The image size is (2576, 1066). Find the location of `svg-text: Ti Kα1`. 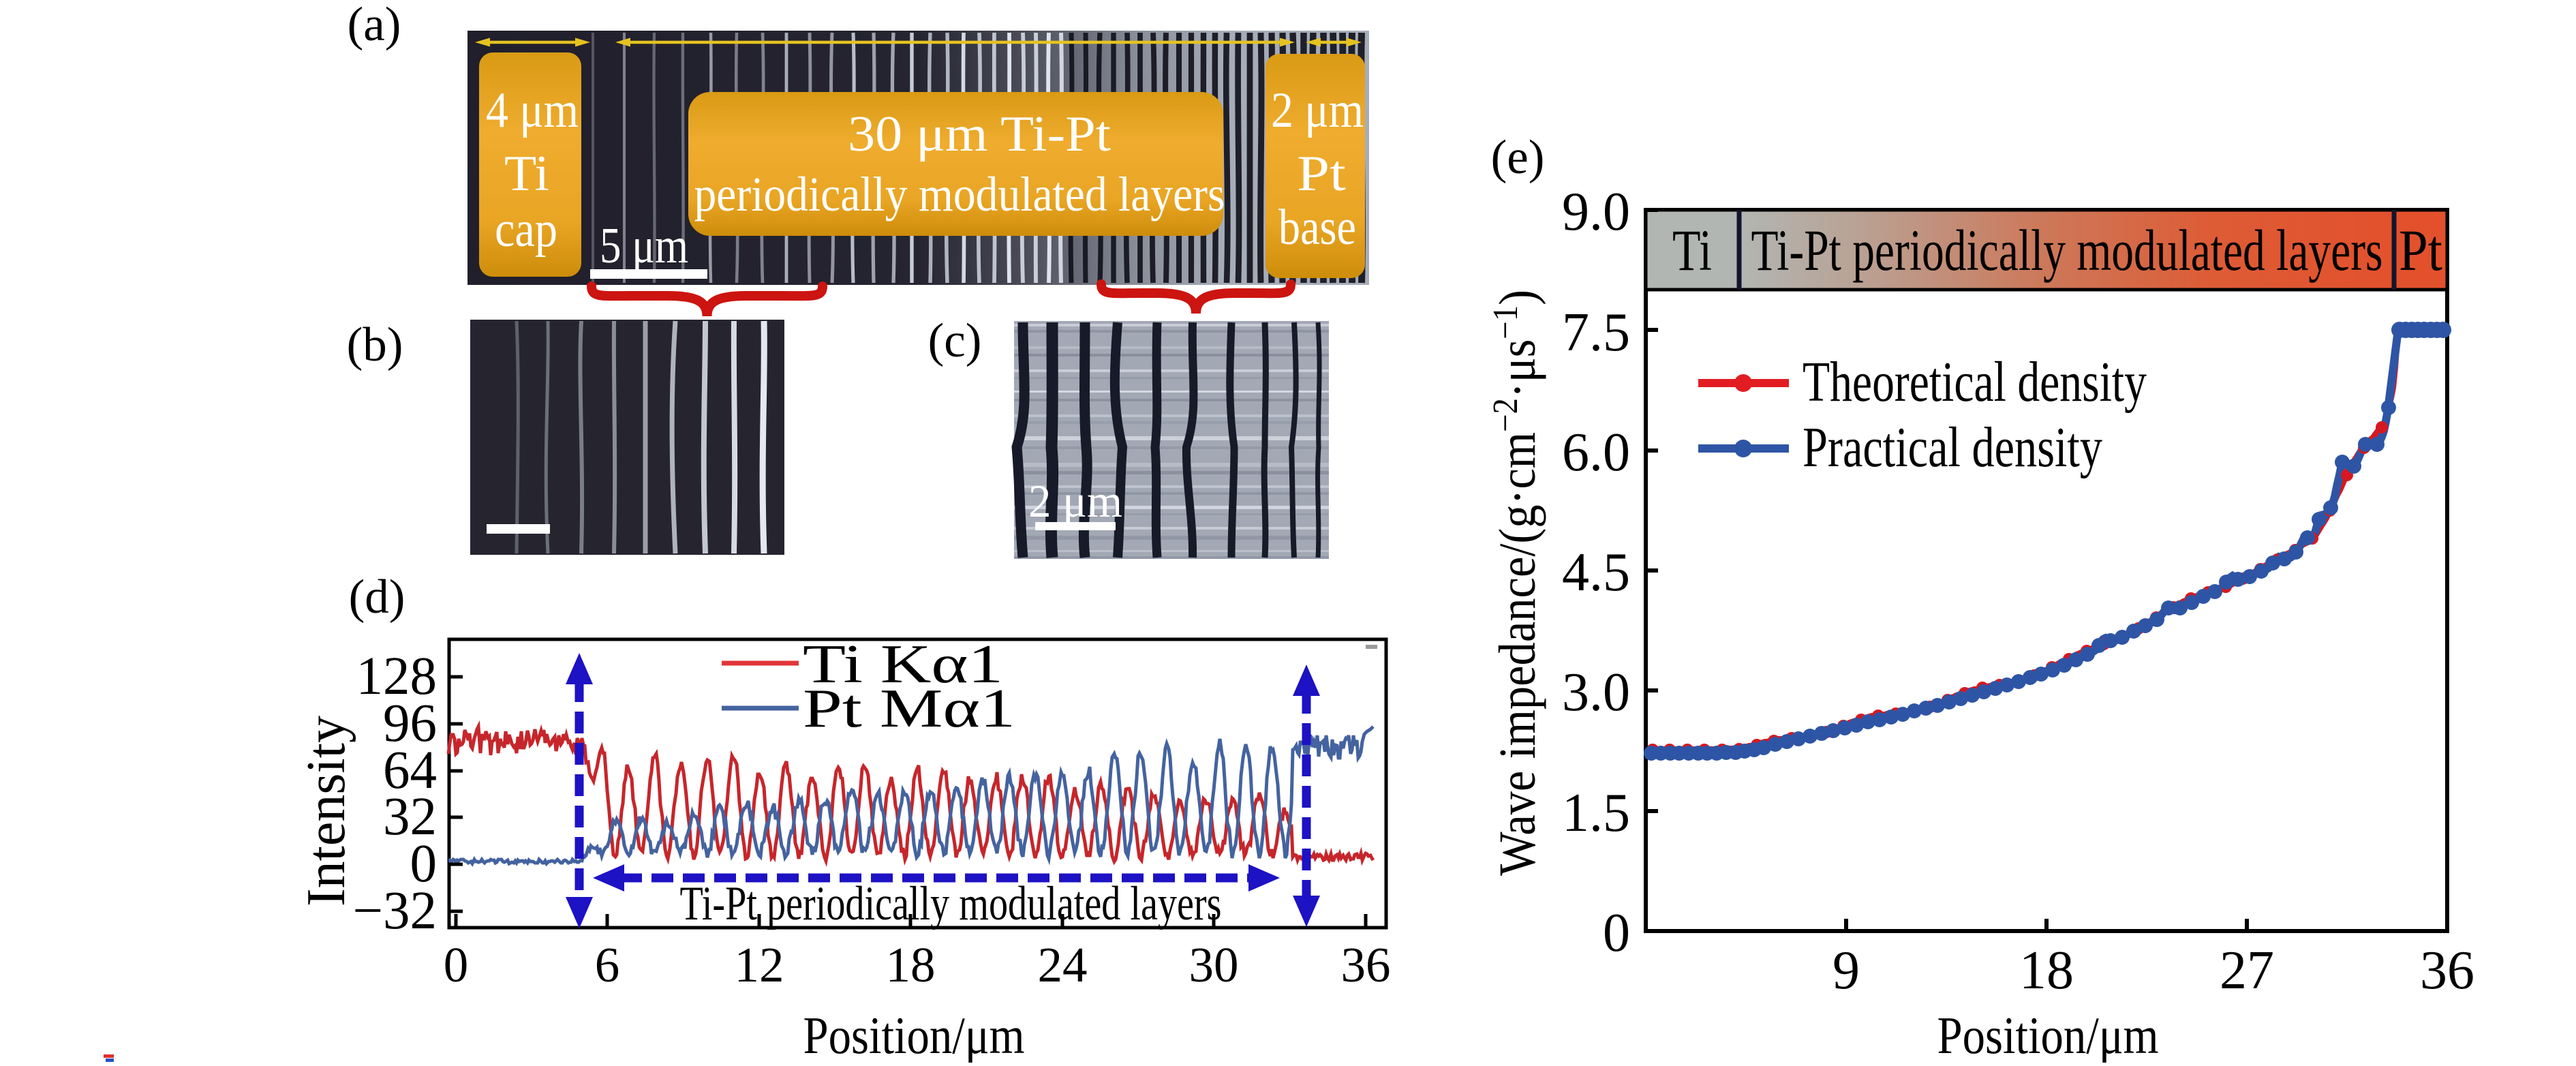

svg-text: Ti Kα1 is located at coordinates (903, 665).